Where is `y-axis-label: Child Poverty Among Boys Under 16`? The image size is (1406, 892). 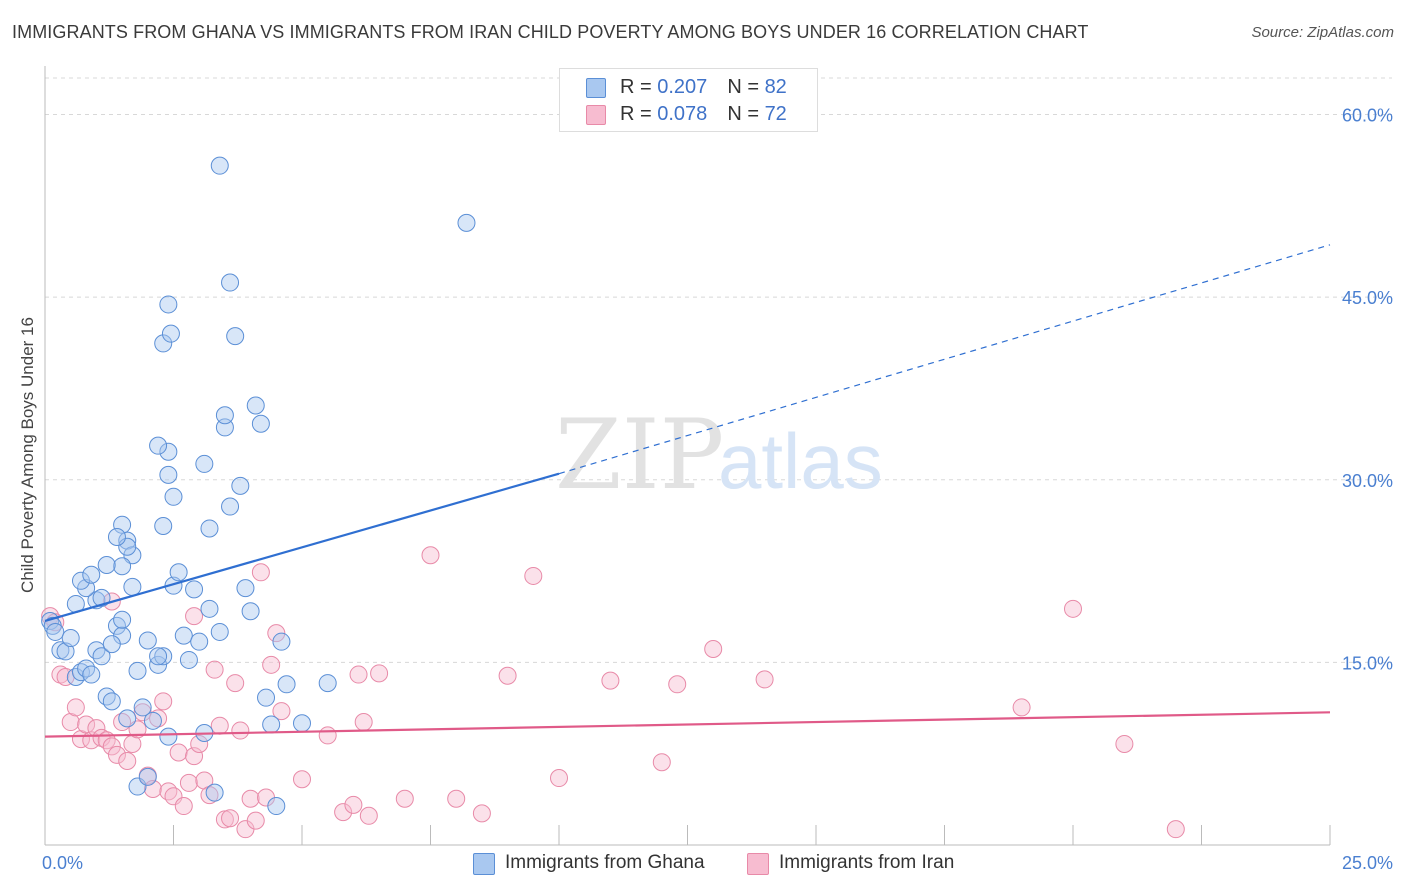 y-axis-label: Child Poverty Among Boys Under 16 is located at coordinates (27, 455).